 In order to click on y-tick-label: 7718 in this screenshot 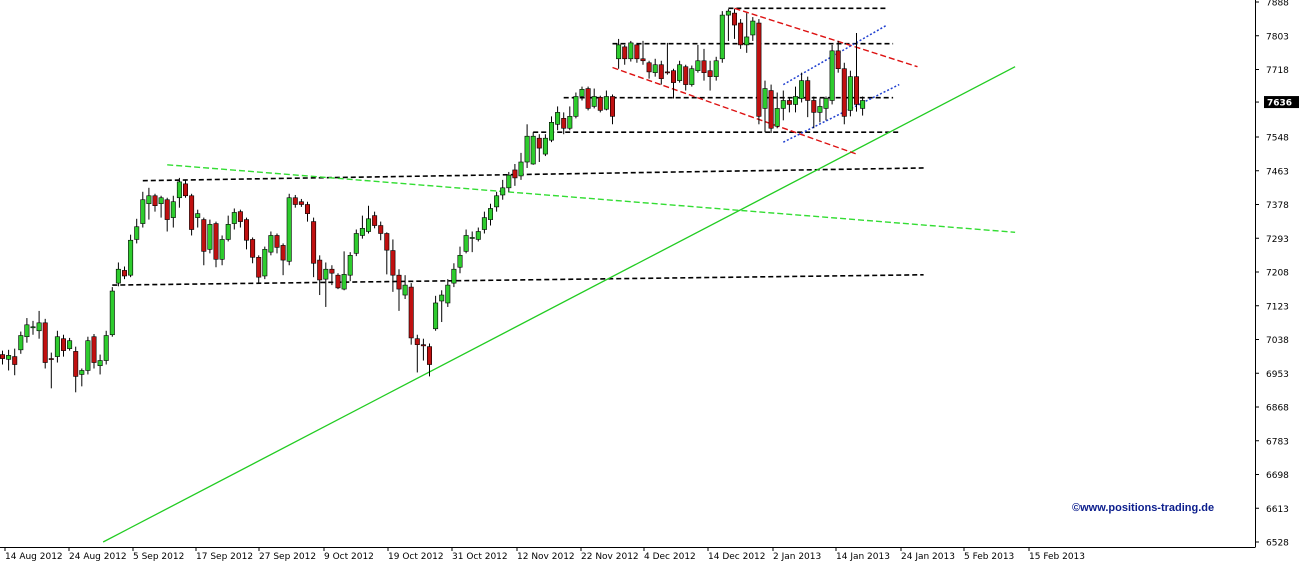, I will do `click(1277, 71)`.